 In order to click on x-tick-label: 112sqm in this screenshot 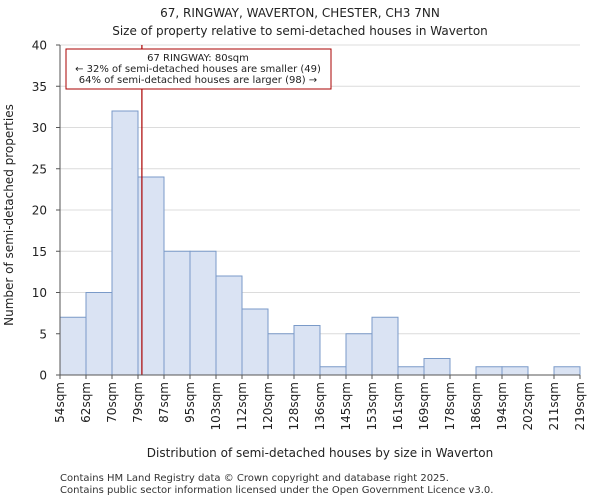, I will do `click(242, 406)`.